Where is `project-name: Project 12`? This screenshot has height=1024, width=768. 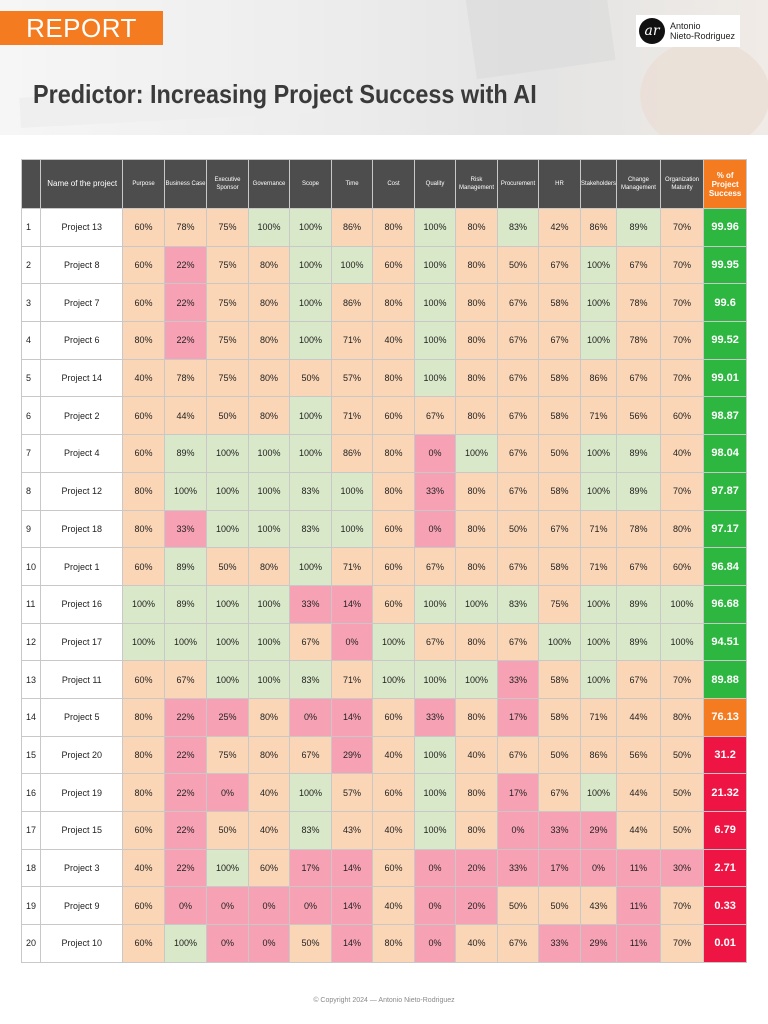 project-name: Project 12 is located at coordinates (82, 491).